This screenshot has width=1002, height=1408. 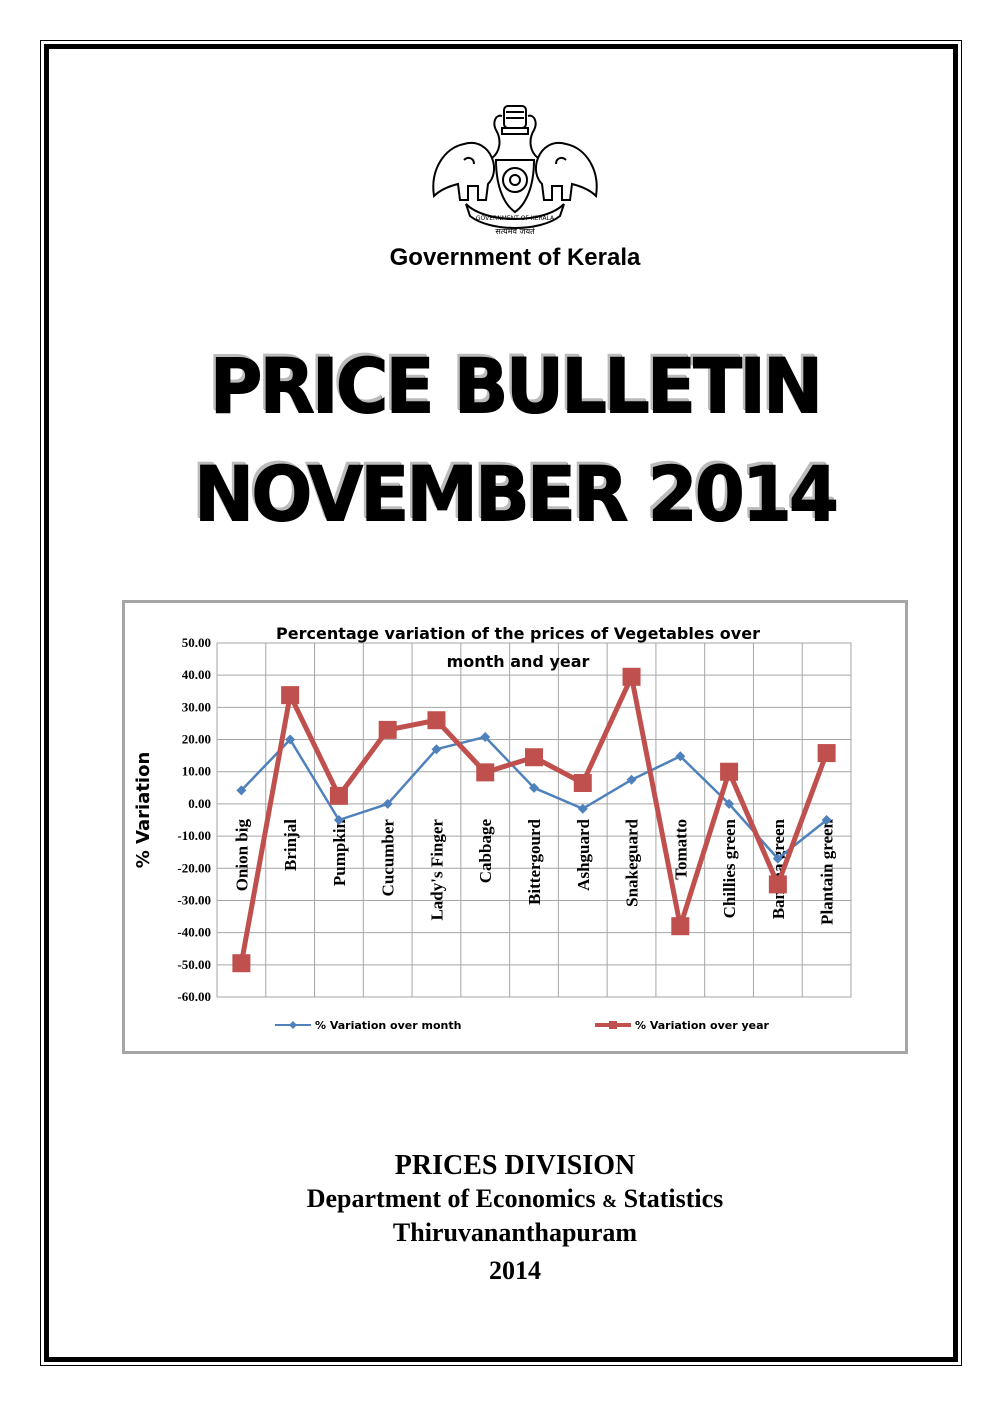 What do you see at coordinates (436, 870) in the screenshot?
I see `x-category-label: Lady's Finger` at bounding box center [436, 870].